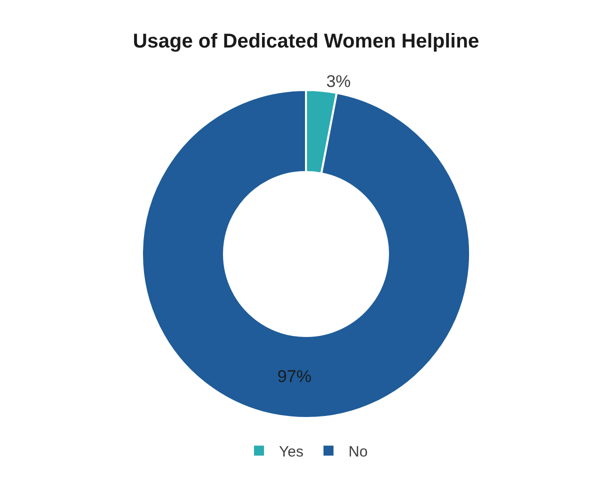 The image size is (612, 479). Describe the element at coordinates (306, 41) in the screenshot. I see `chart-title: Usage of Dedicated Women Helpline` at that location.